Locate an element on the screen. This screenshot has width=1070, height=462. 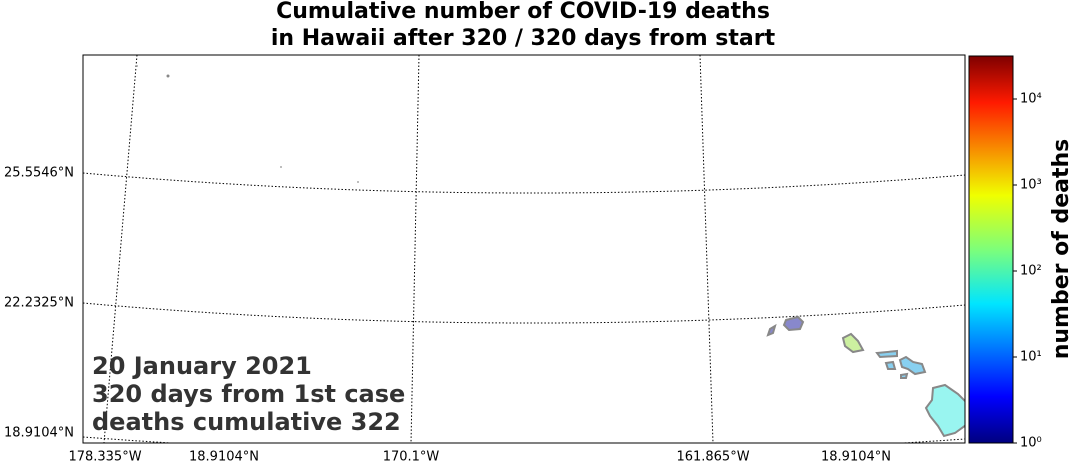
colorbar-tick-label: 10² is located at coordinates (1031, 271).